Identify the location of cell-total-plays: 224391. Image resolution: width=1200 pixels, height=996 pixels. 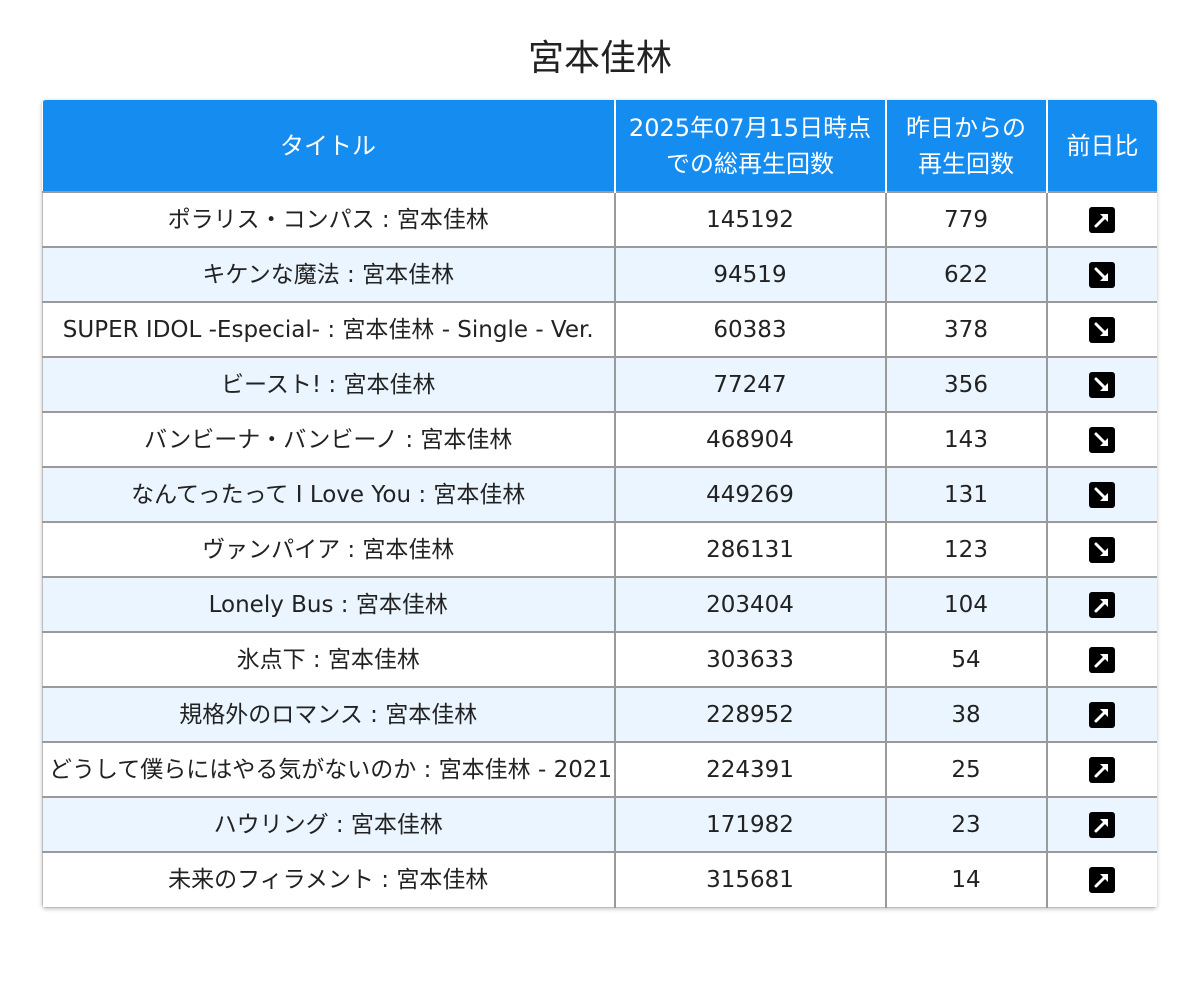
(750, 769).